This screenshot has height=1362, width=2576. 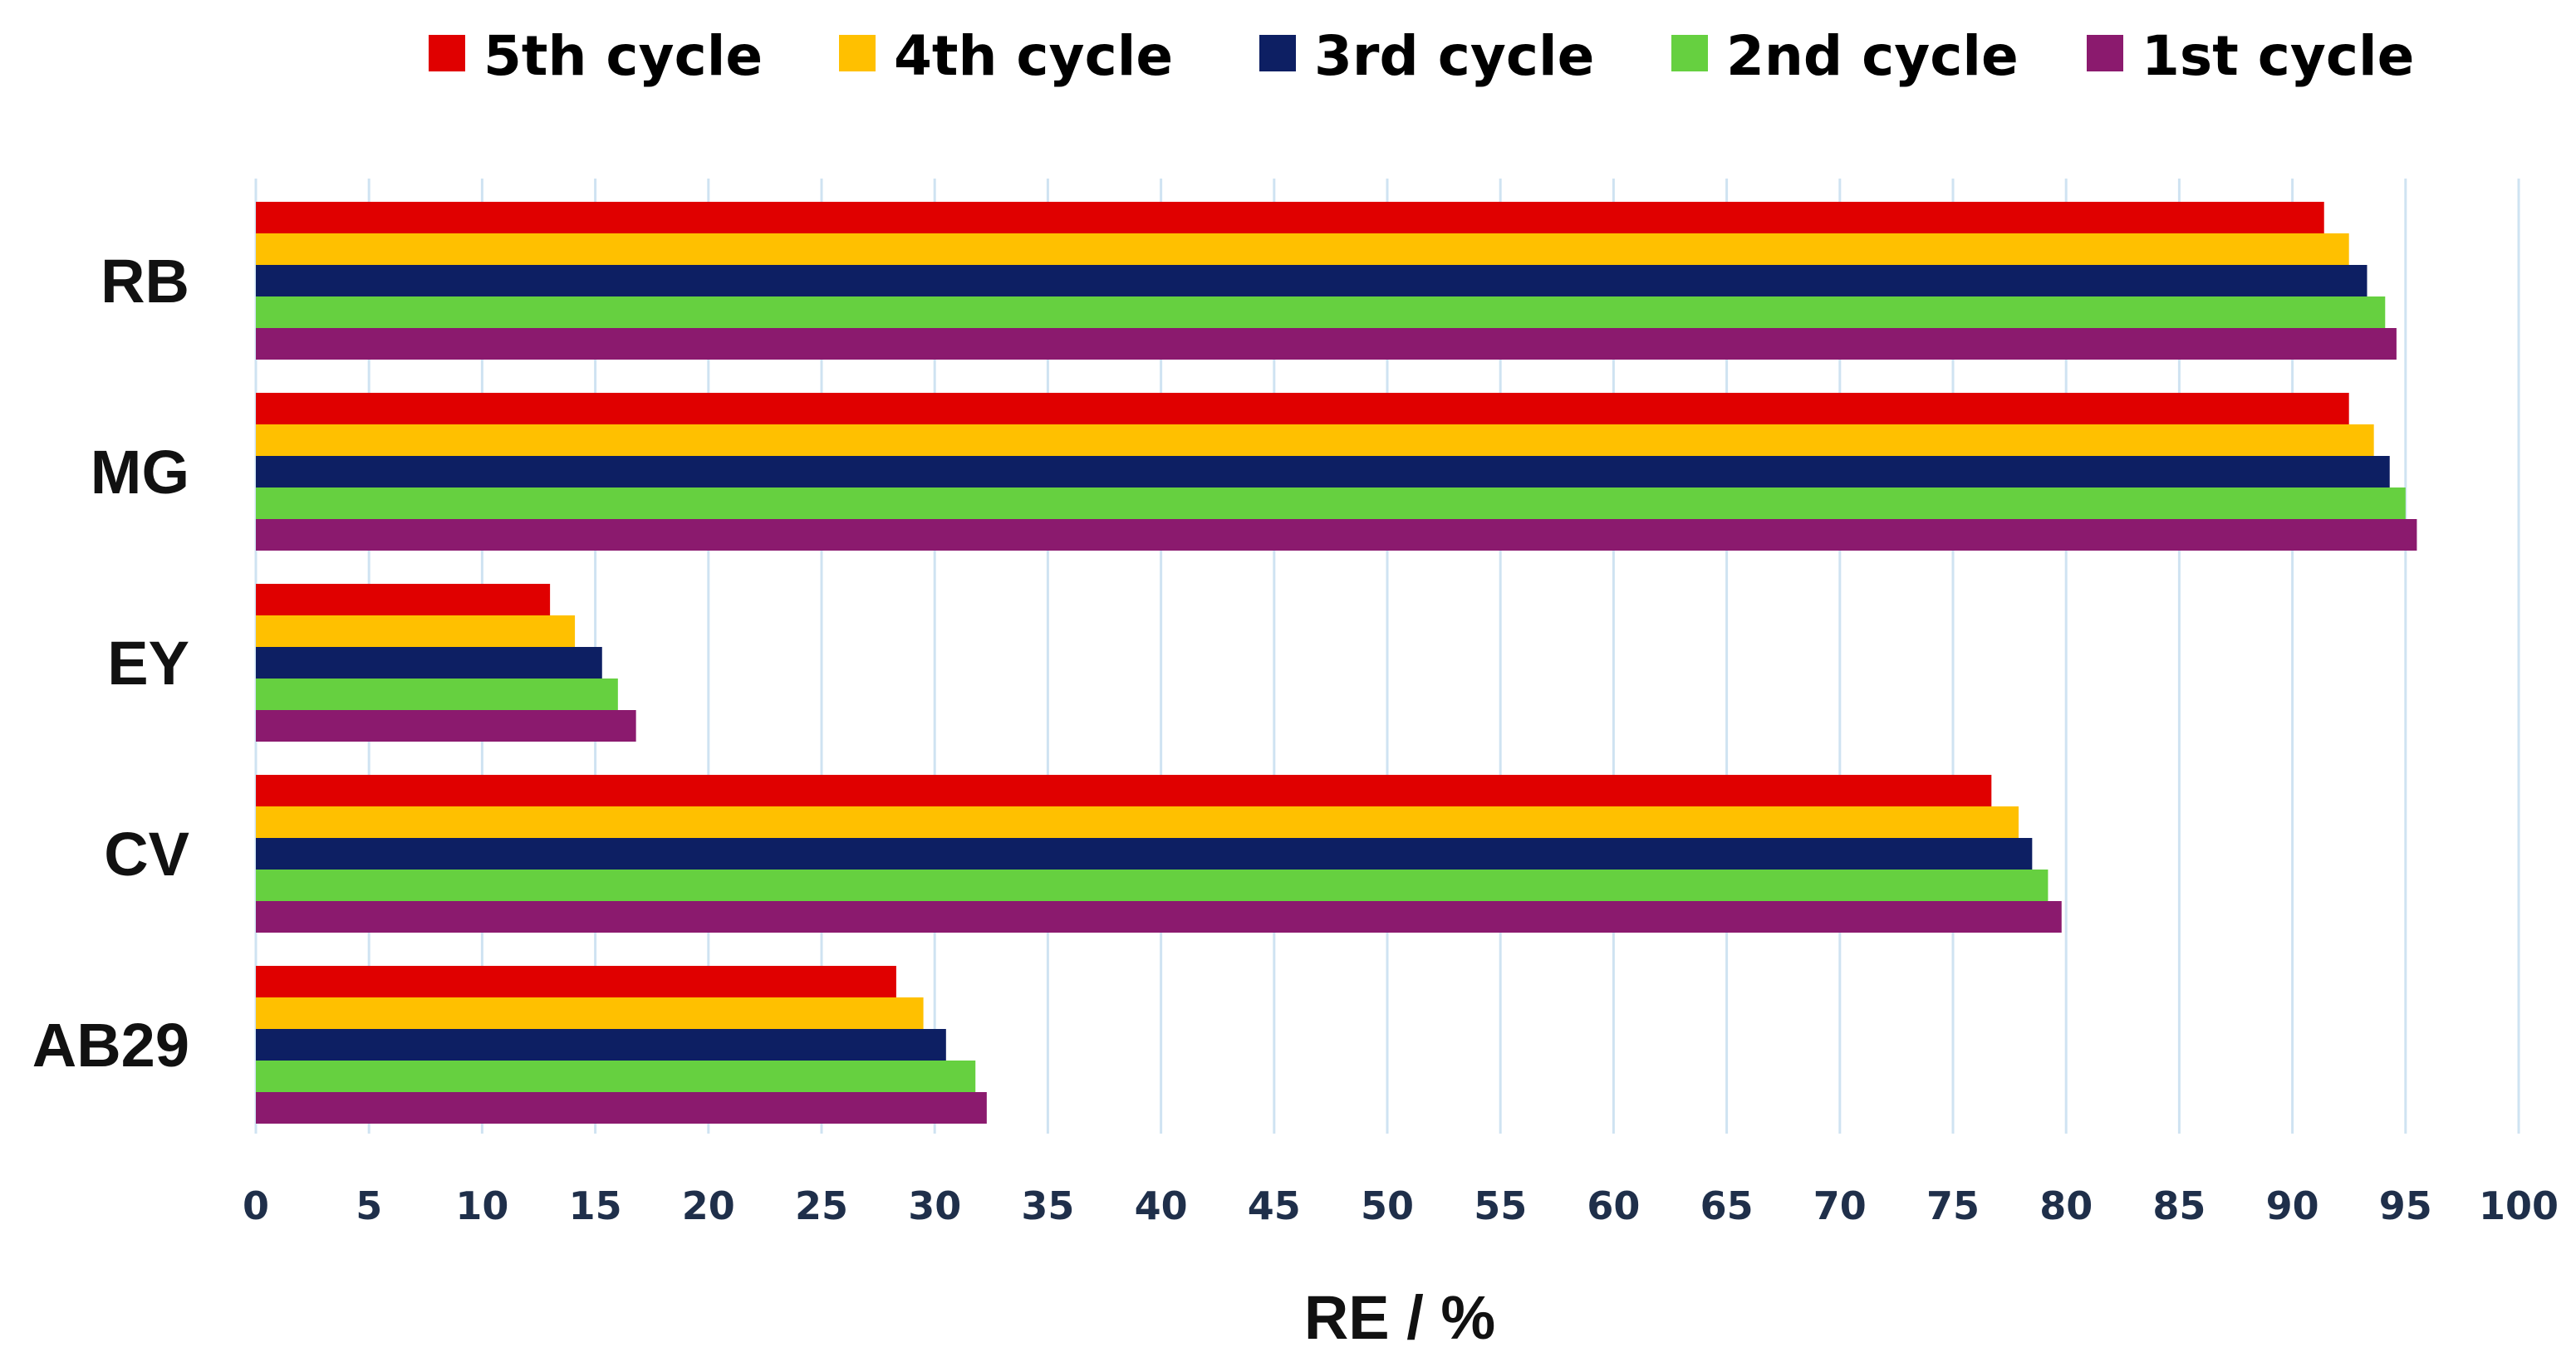 What do you see at coordinates (110, 1045) in the screenshot?
I see `category-label-ab29: AB29` at bounding box center [110, 1045].